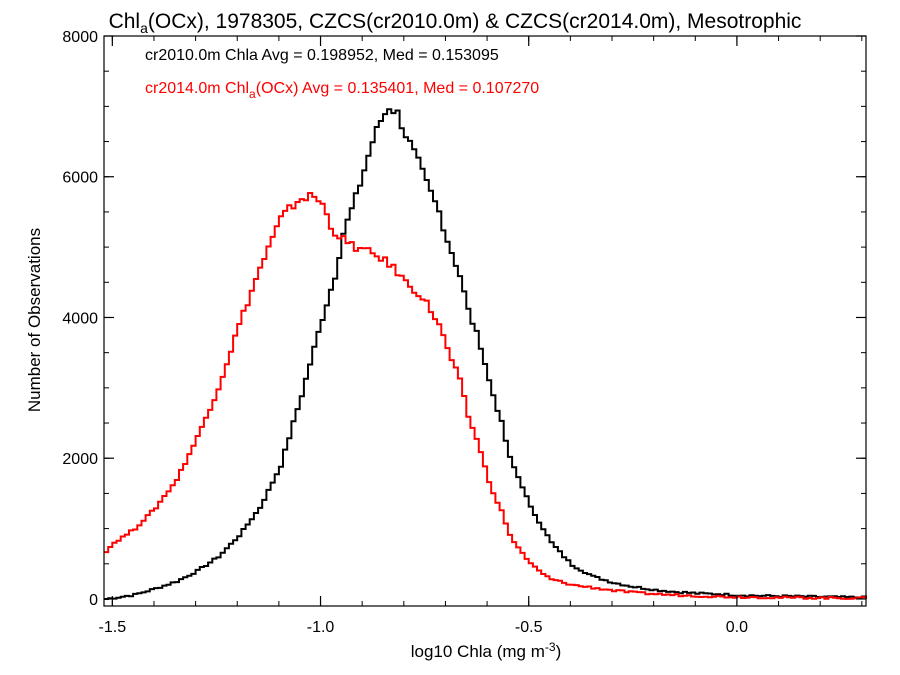 The height and width of the screenshot is (675, 900). Describe the element at coordinates (737, 627) in the screenshot. I see `x-tick-label-3: 0.0` at that location.